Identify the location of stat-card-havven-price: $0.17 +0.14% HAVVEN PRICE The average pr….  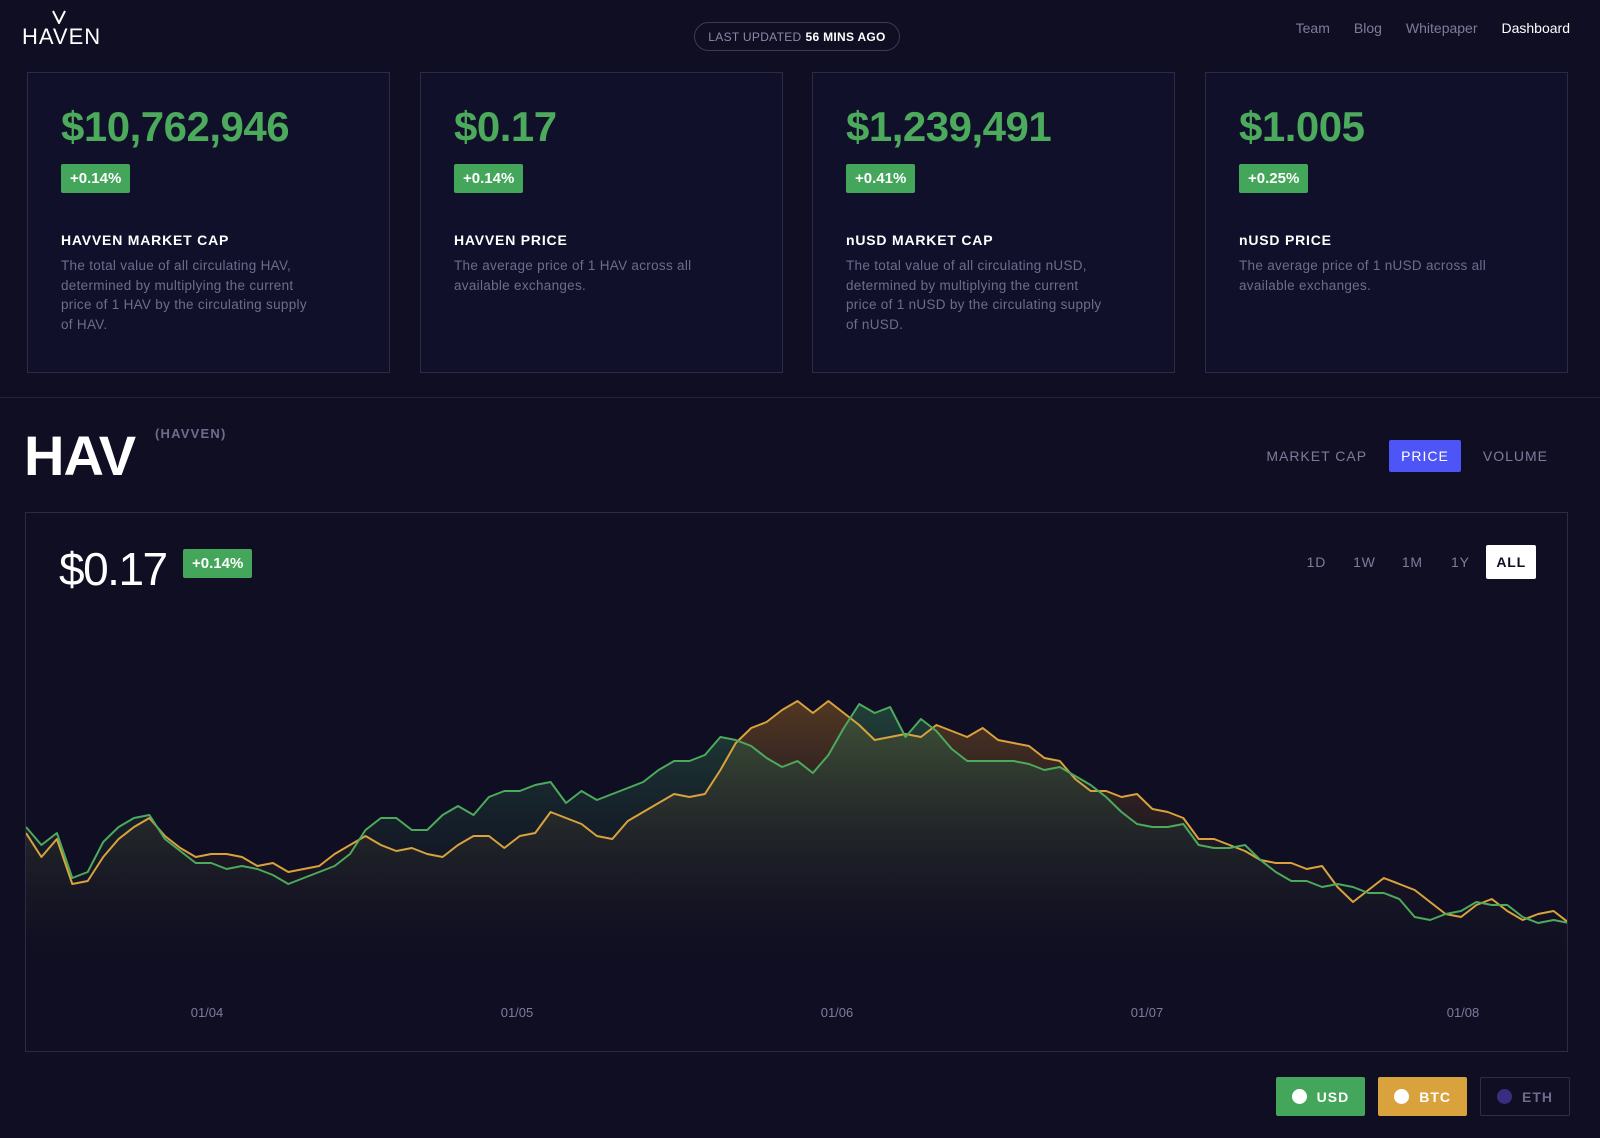
(601, 222).